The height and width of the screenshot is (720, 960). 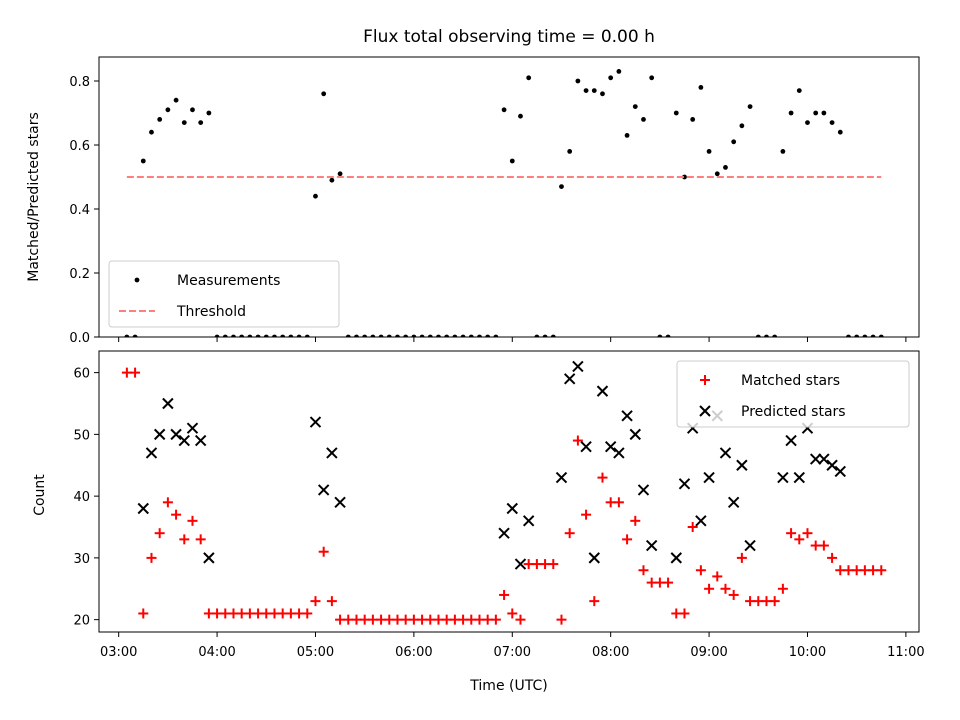 What do you see at coordinates (81, 559) in the screenshot?
I see `y-tick-label: 30` at bounding box center [81, 559].